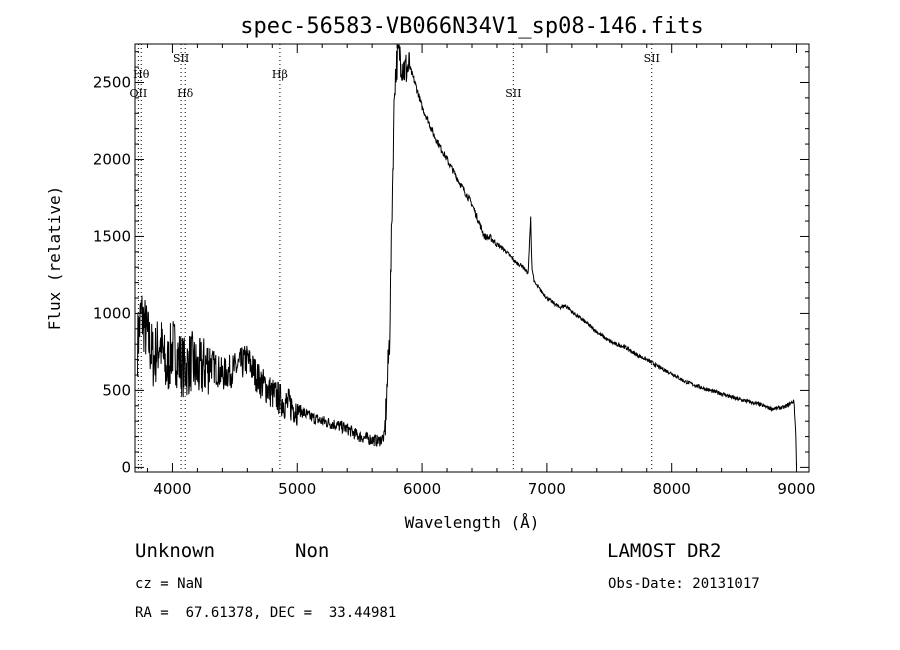 This screenshot has width=900, height=650. Describe the element at coordinates (112, 159) in the screenshot. I see `y-tick-label: 2000` at that location.